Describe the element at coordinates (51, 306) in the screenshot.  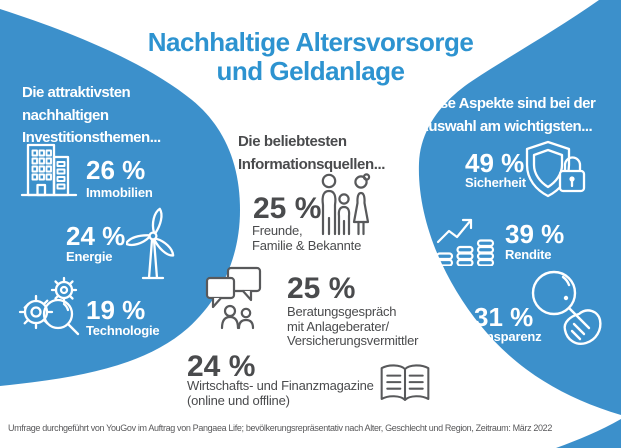
I see `gears-magnifier-icon` at that location.